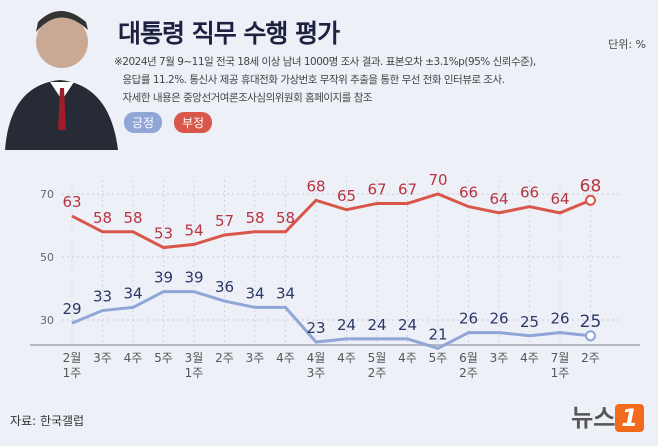 The width and height of the screenshot is (658, 446). What do you see at coordinates (346, 196) in the screenshot?
I see `data-label: 65` at bounding box center [346, 196].